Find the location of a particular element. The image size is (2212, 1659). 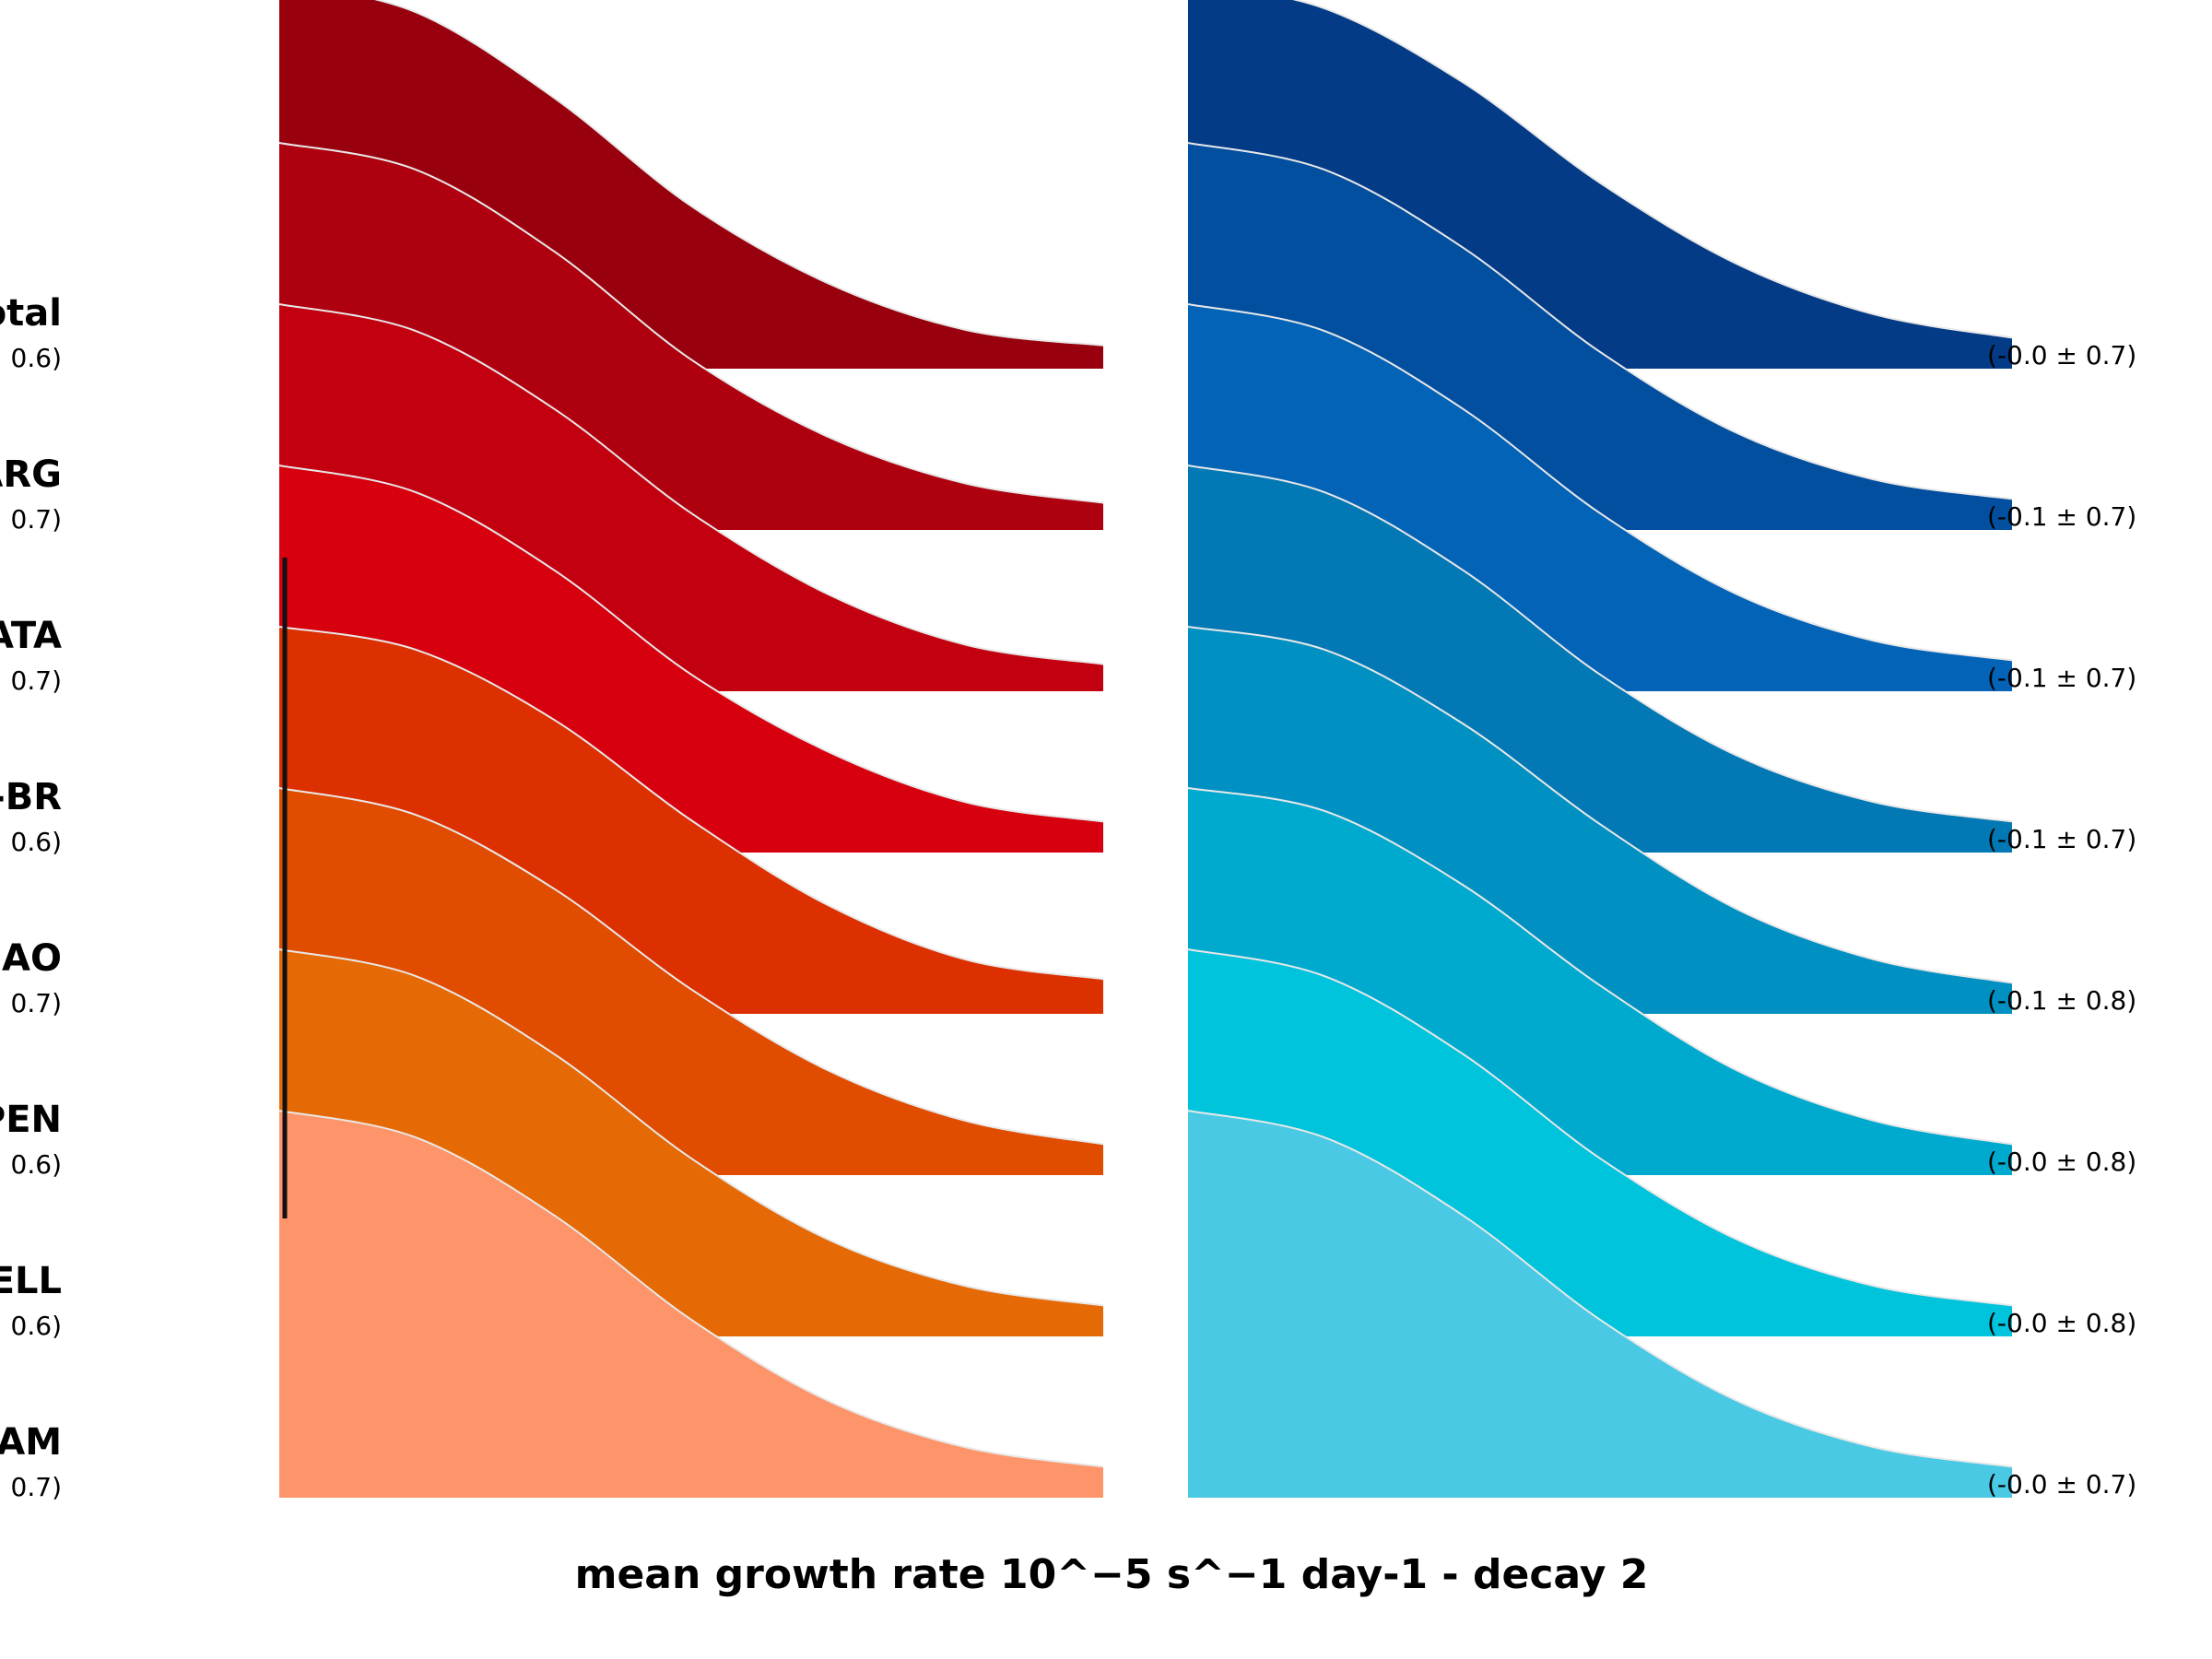

category-label: PEN is located at coordinates (31, 1120).